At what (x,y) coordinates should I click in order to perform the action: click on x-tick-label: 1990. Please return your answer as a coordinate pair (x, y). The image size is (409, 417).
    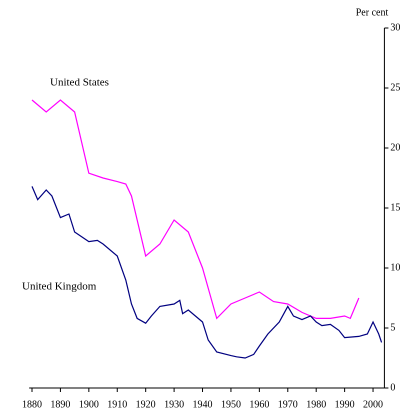
    Looking at the image, I should click on (345, 404).